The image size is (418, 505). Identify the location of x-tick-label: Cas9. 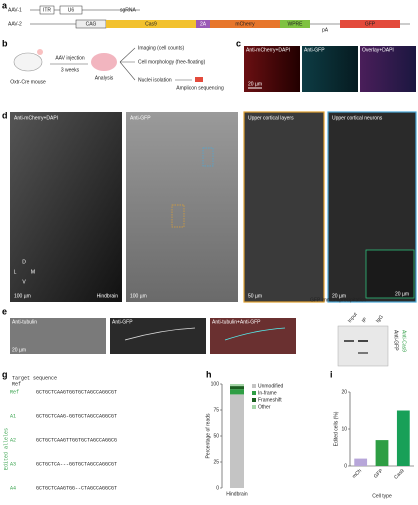
(399, 474).